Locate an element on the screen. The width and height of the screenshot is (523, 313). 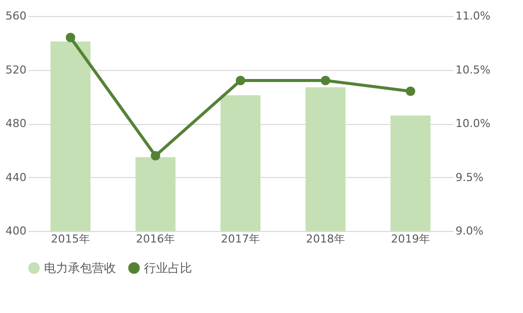
y-tick-label: 440 is located at coordinates (16, 177).